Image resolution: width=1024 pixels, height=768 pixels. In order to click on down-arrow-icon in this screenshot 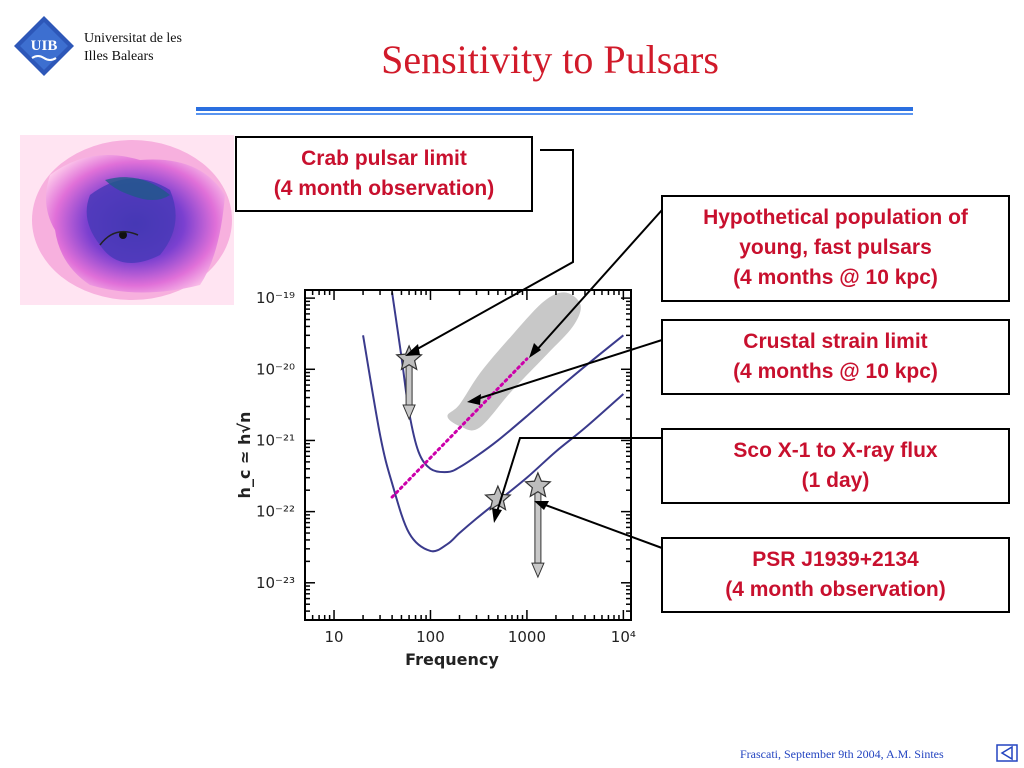, I will do `click(538, 524)`.